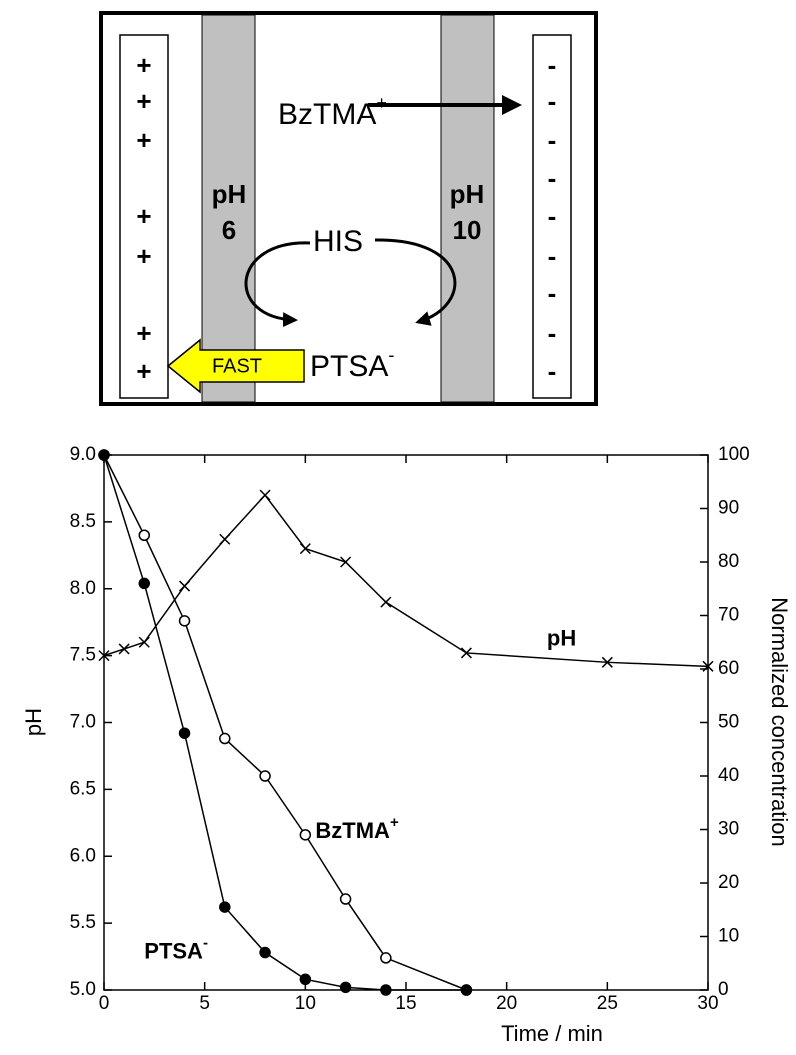 The height and width of the screenshot is (1055, 796). I want to click on series-label: PTSA-, so click(176, 949).